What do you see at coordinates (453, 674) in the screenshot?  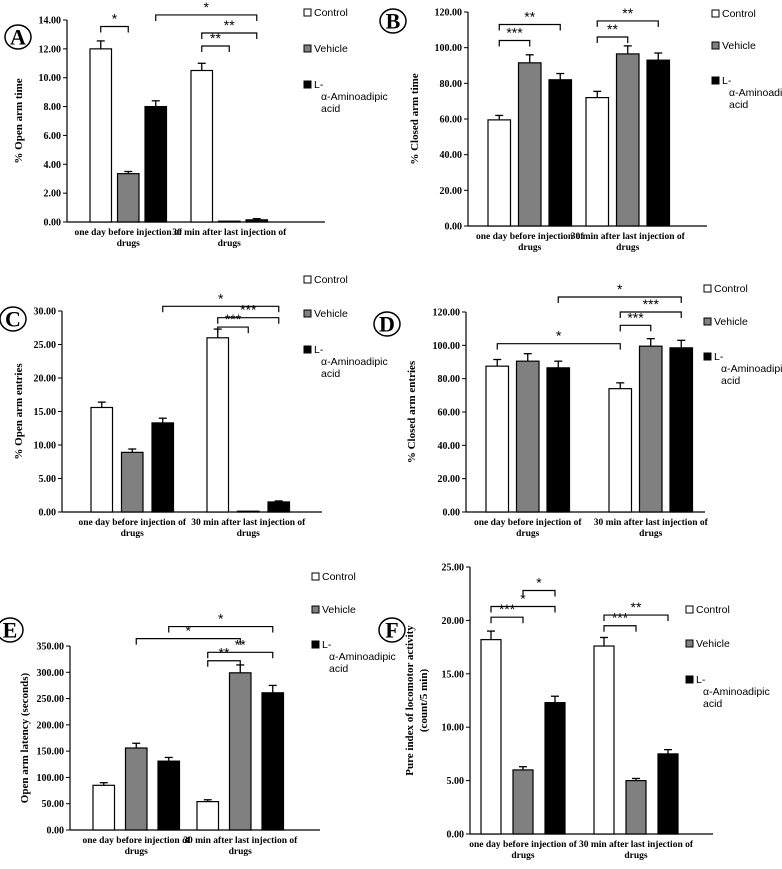 I see `y-tick-label: 15.00` at bounding box center [453, 674].